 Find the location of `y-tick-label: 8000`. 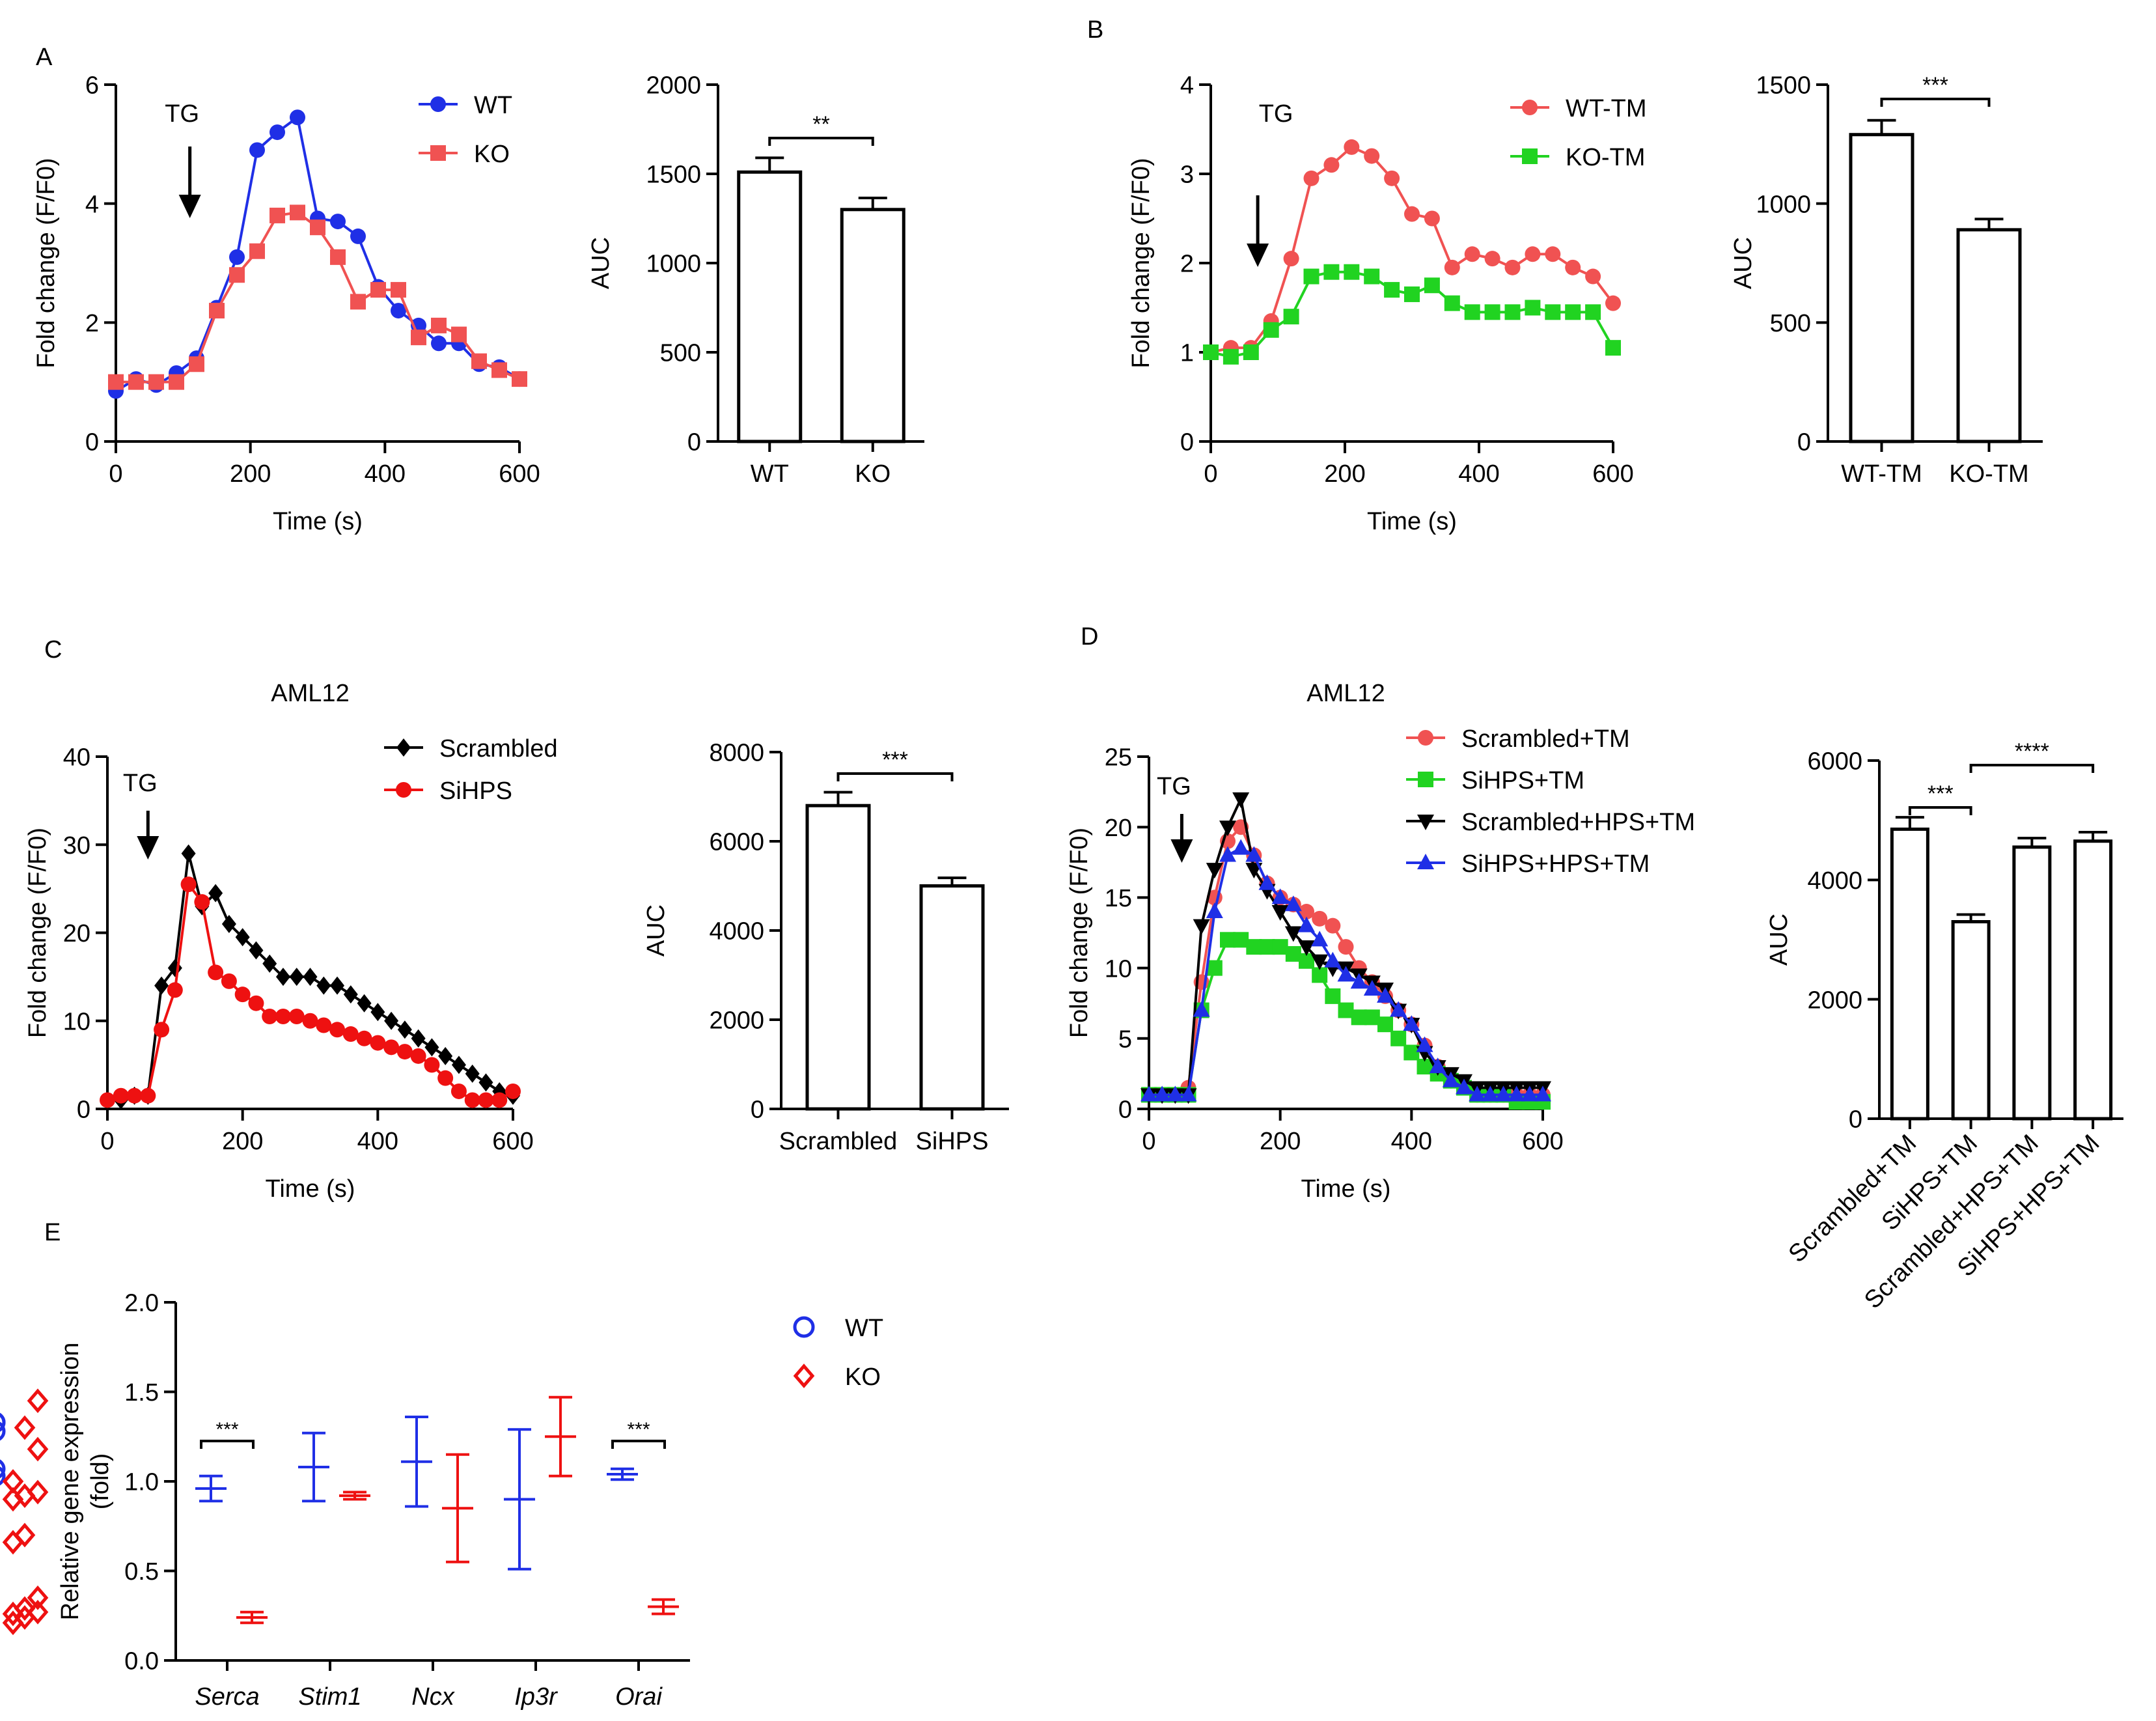

y-tick-label: 8000 is located at coordinates (736, 753).